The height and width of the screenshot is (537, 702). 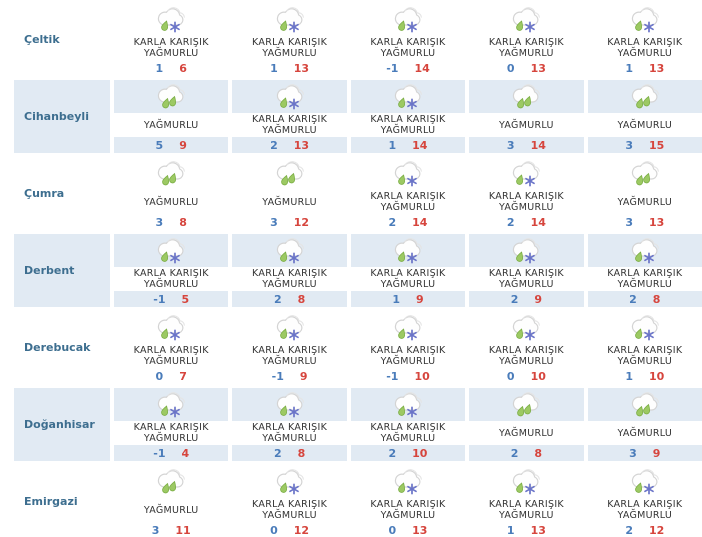 I want to click on forecast-cell: KARLA KARIŞIK YAĞMURLU 2 13, so click(x=289, y=116).